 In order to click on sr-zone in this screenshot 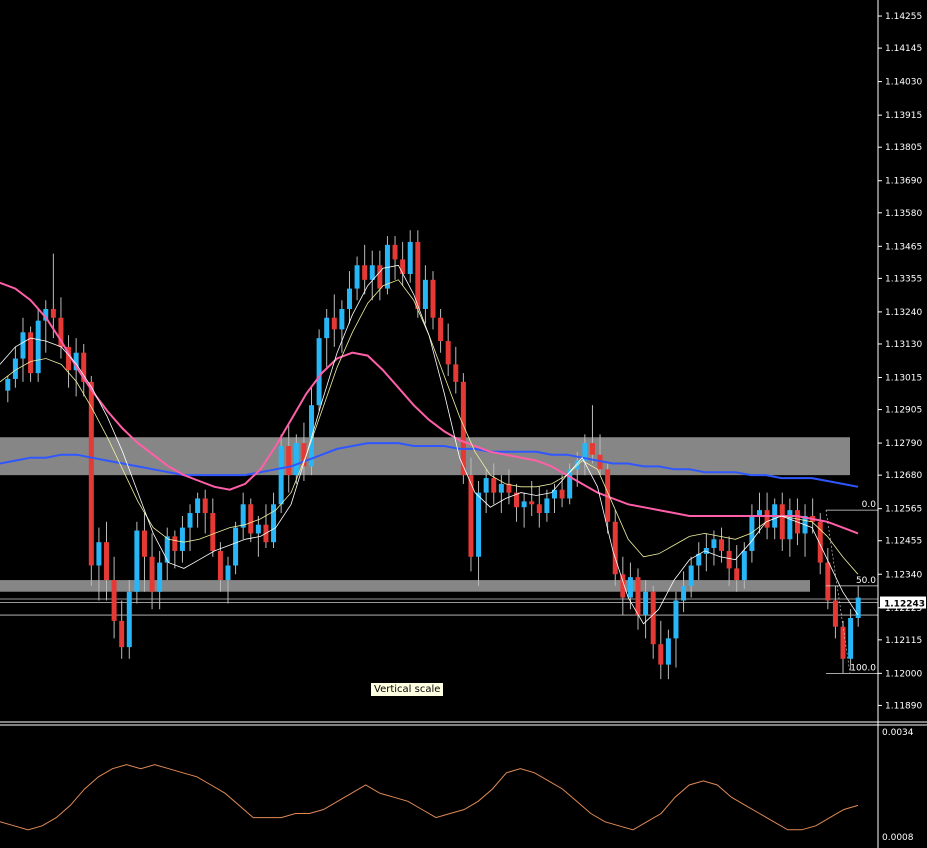, I will do `click(405, 586)`.